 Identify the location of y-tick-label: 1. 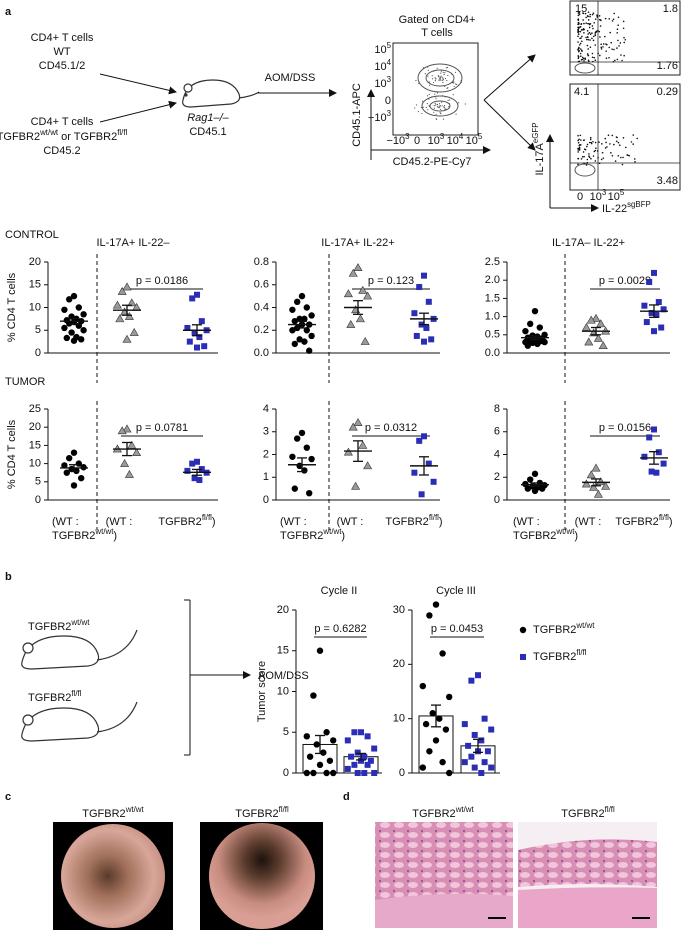
(266, 477).